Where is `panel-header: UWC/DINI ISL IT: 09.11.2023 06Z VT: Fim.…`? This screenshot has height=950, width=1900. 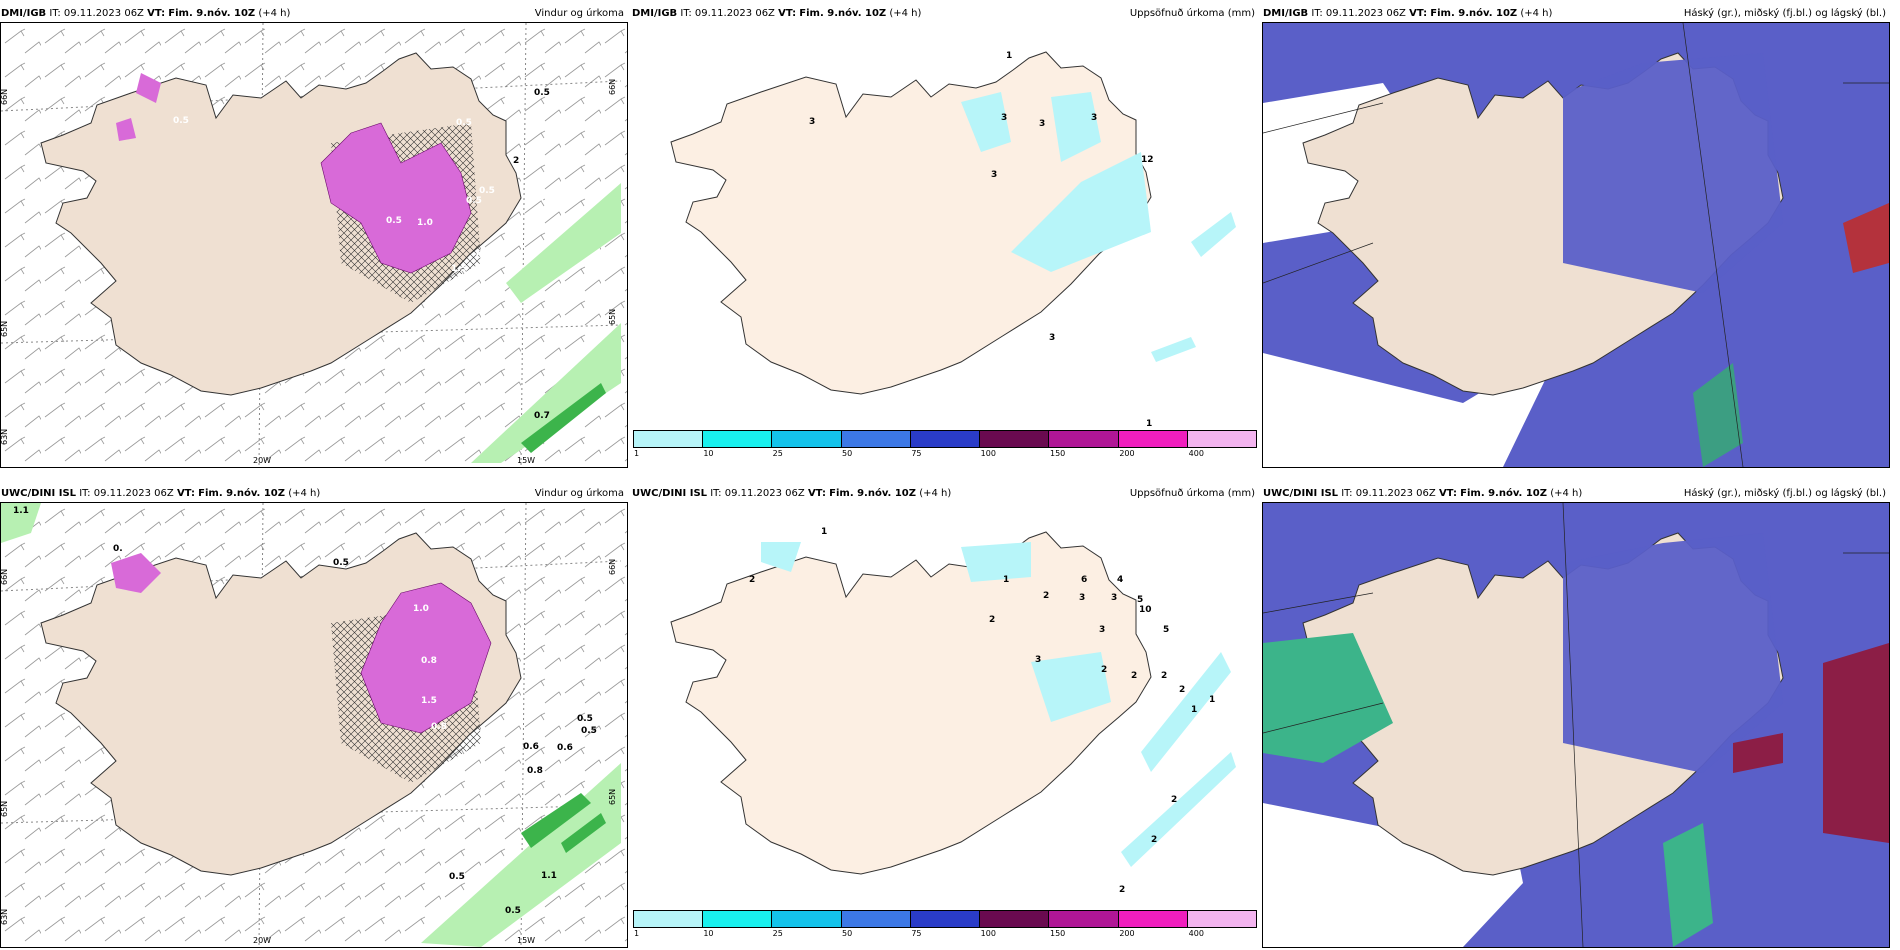 panel-header: UWC/DINI ISL IT: 09.11.2023 06Z VT: Fim.… is located at coordinates (945, 494).